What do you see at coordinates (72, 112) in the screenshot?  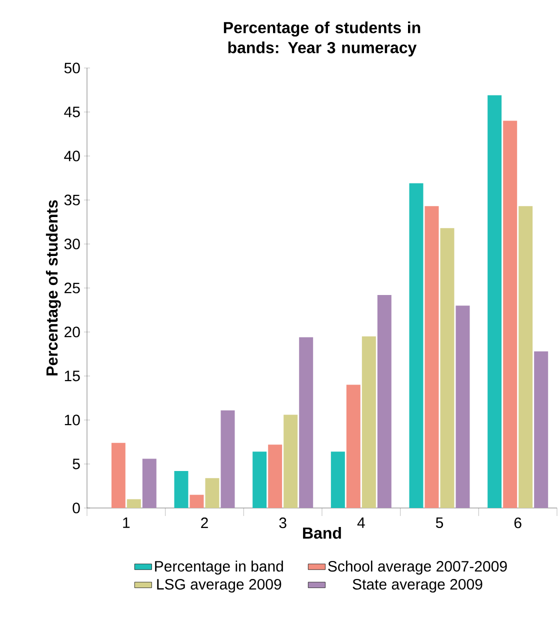 I see `y-tick-label: 45` at bounding box center [72, 112].